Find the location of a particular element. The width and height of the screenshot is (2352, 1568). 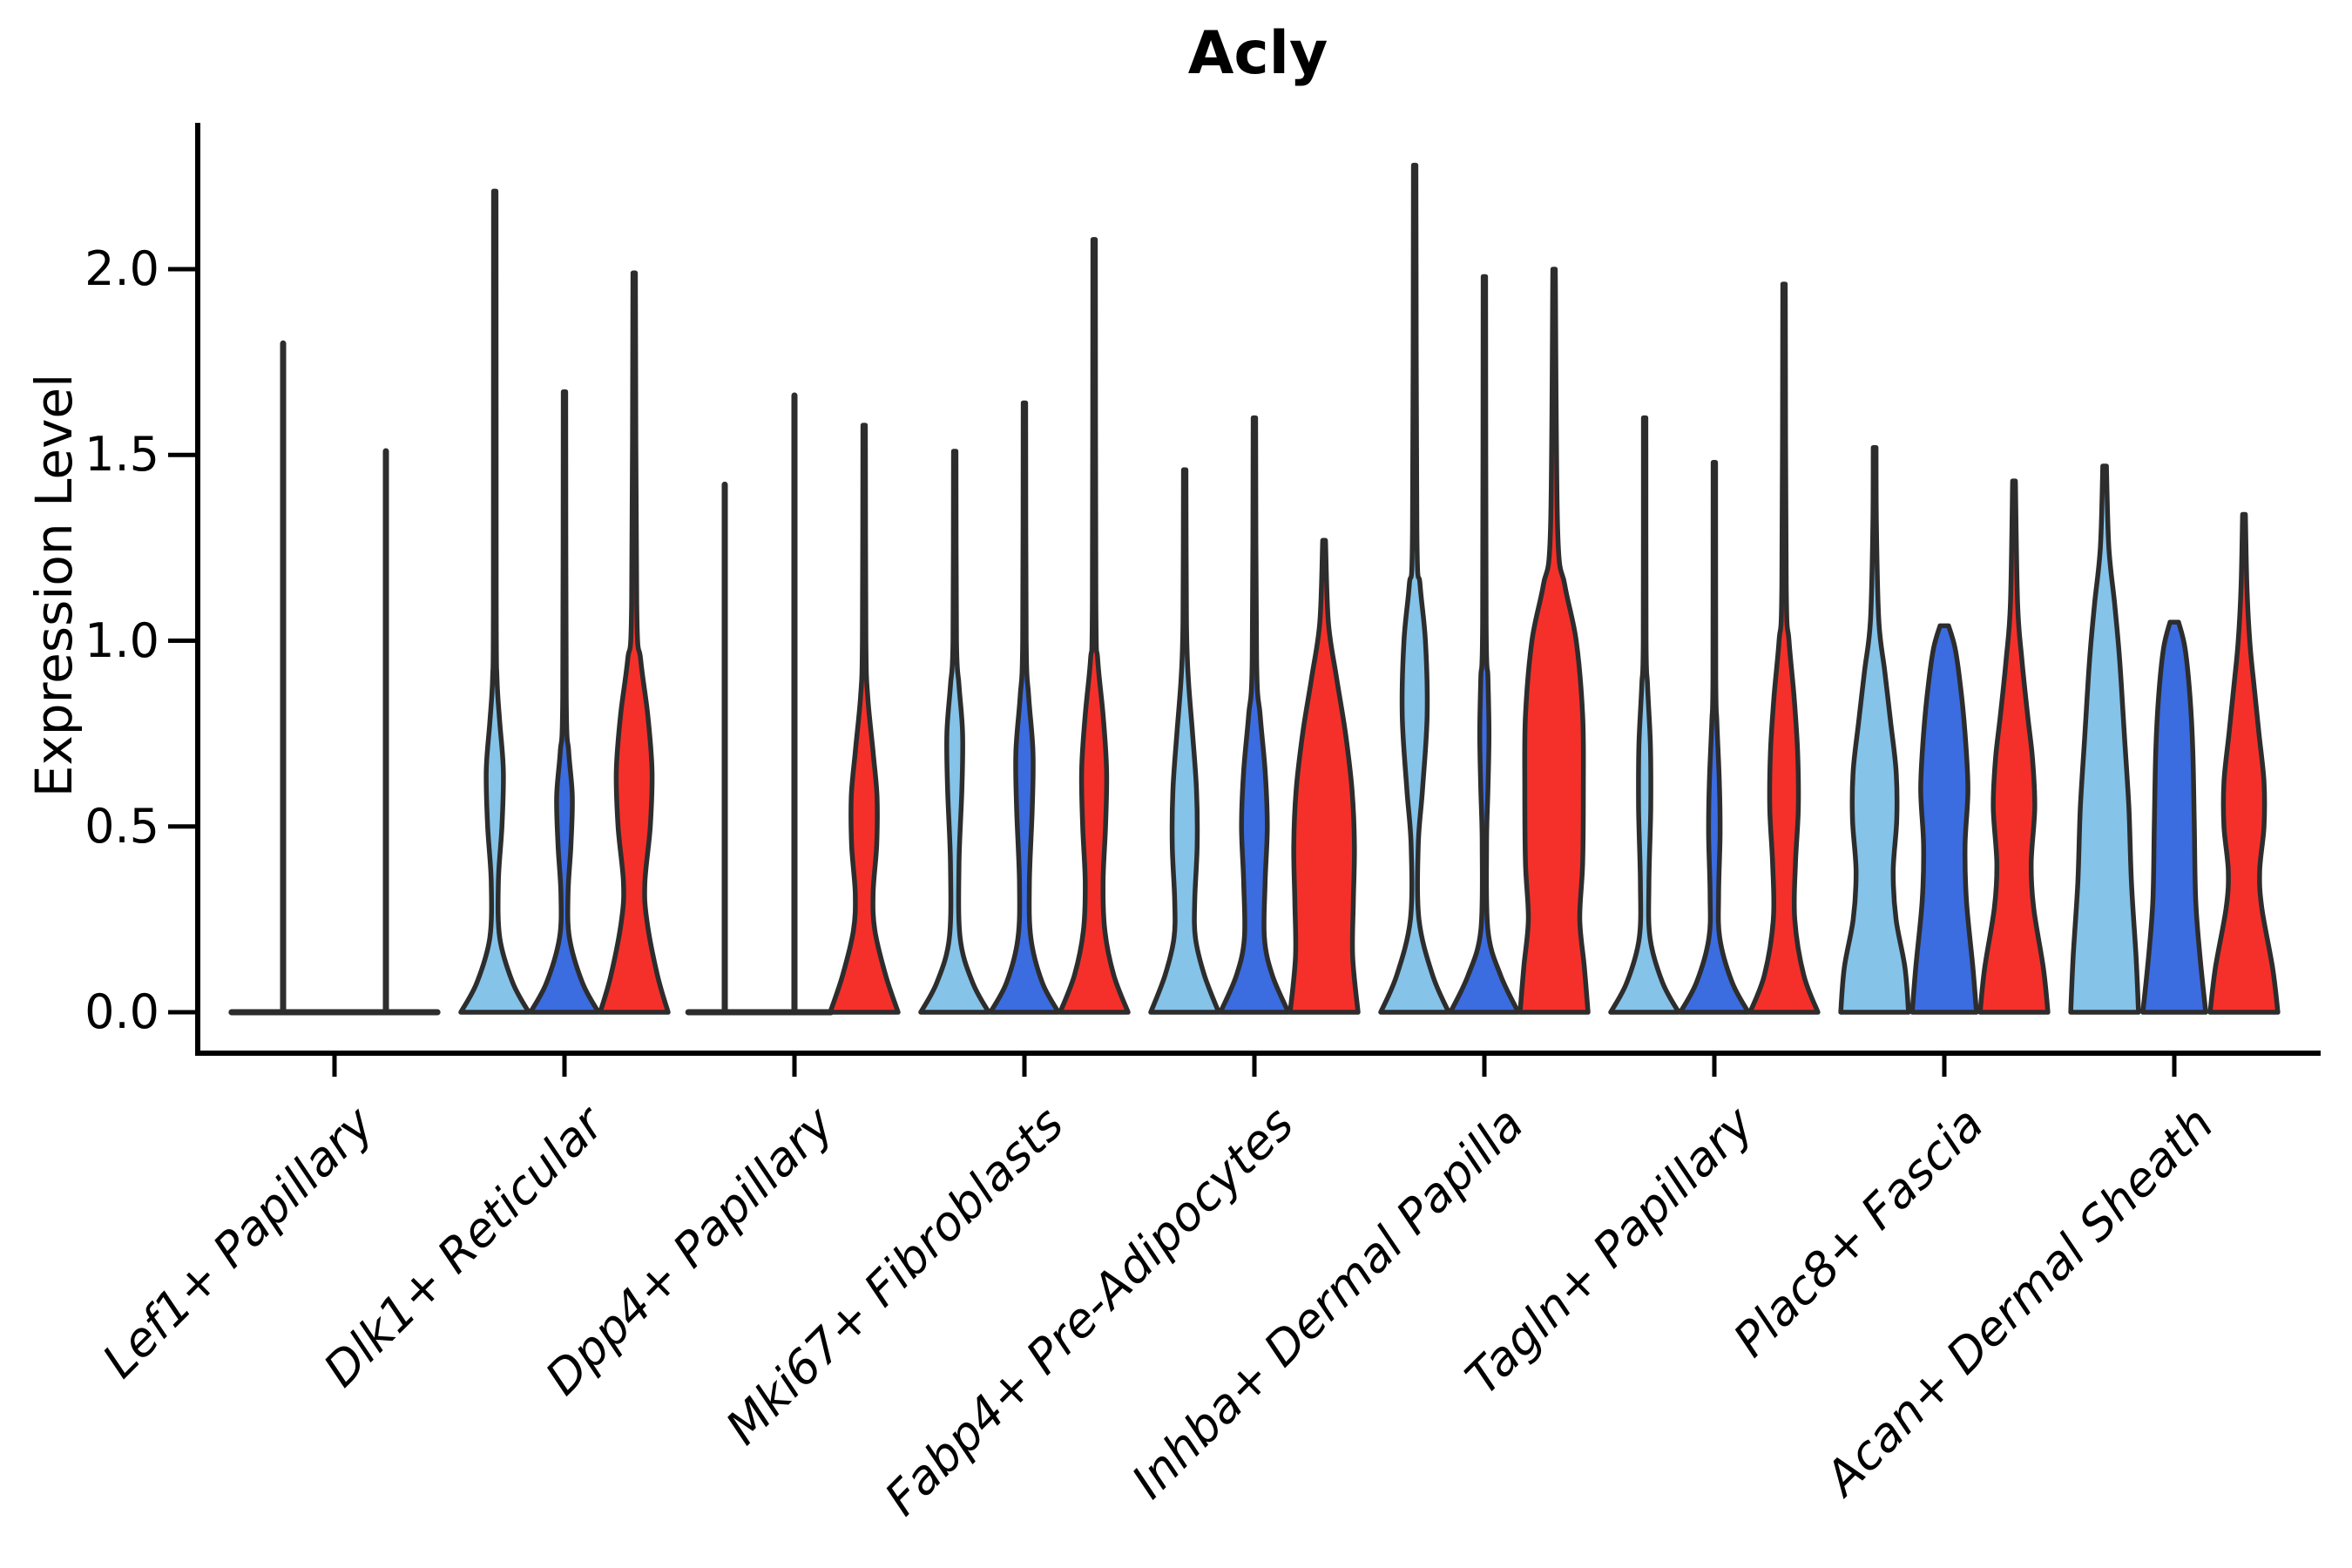

y-tick-label: 0.5 is located at coordinates (121, 826).